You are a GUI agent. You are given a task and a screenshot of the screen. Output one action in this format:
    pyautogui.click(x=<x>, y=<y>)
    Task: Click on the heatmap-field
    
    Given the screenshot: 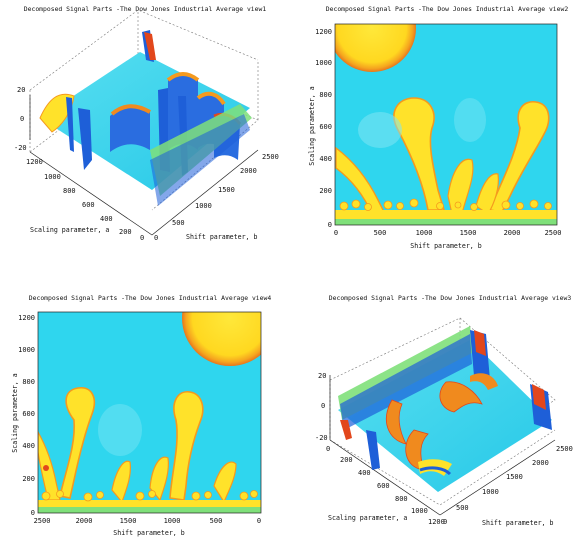 What is the action you would take?
    pyautogui.click(x=149, y=412)
    